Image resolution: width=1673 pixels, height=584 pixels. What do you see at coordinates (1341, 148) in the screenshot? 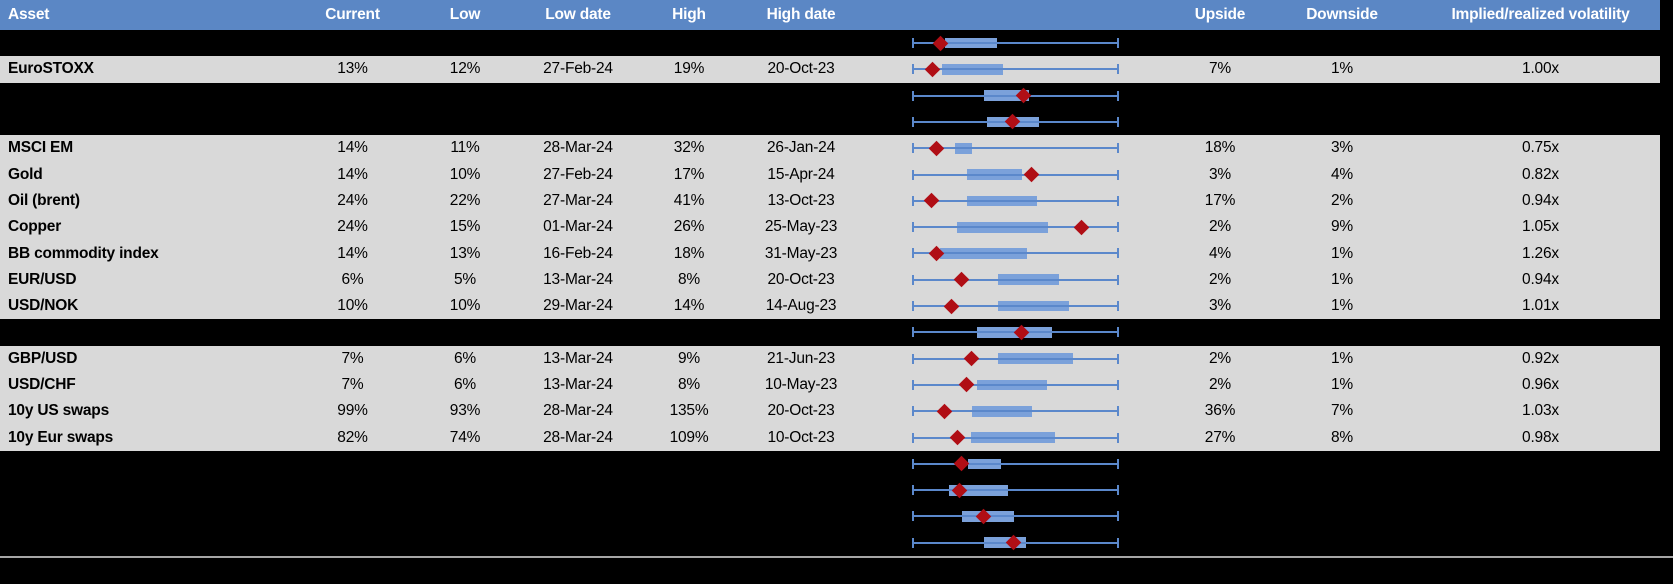
I see `downside-cell: 3%` at bounding box center [1341, 148].